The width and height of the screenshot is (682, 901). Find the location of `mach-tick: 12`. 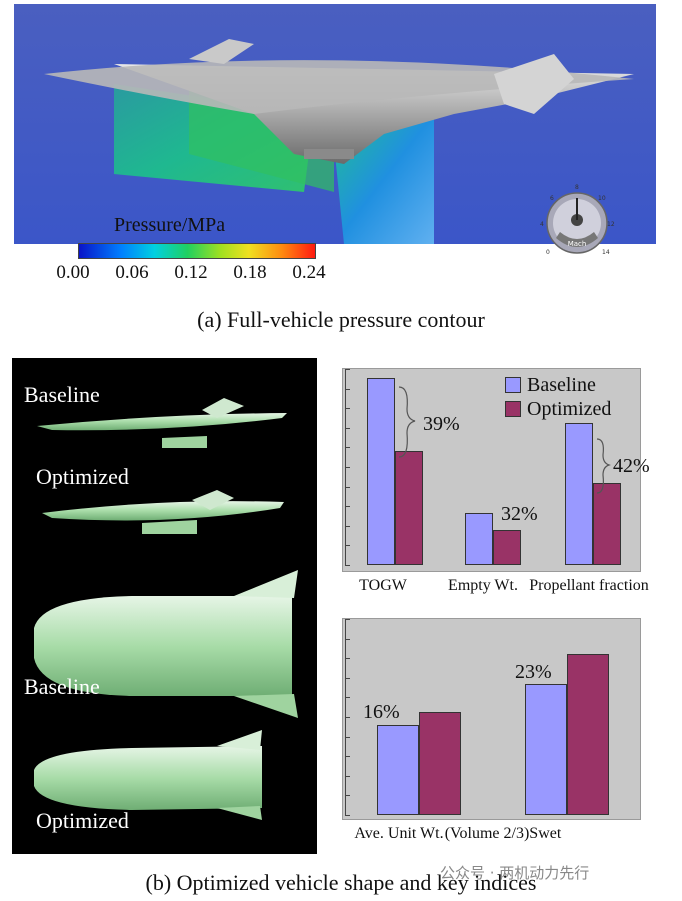

mach-tick: 12 is located at coordinates (611, 224).